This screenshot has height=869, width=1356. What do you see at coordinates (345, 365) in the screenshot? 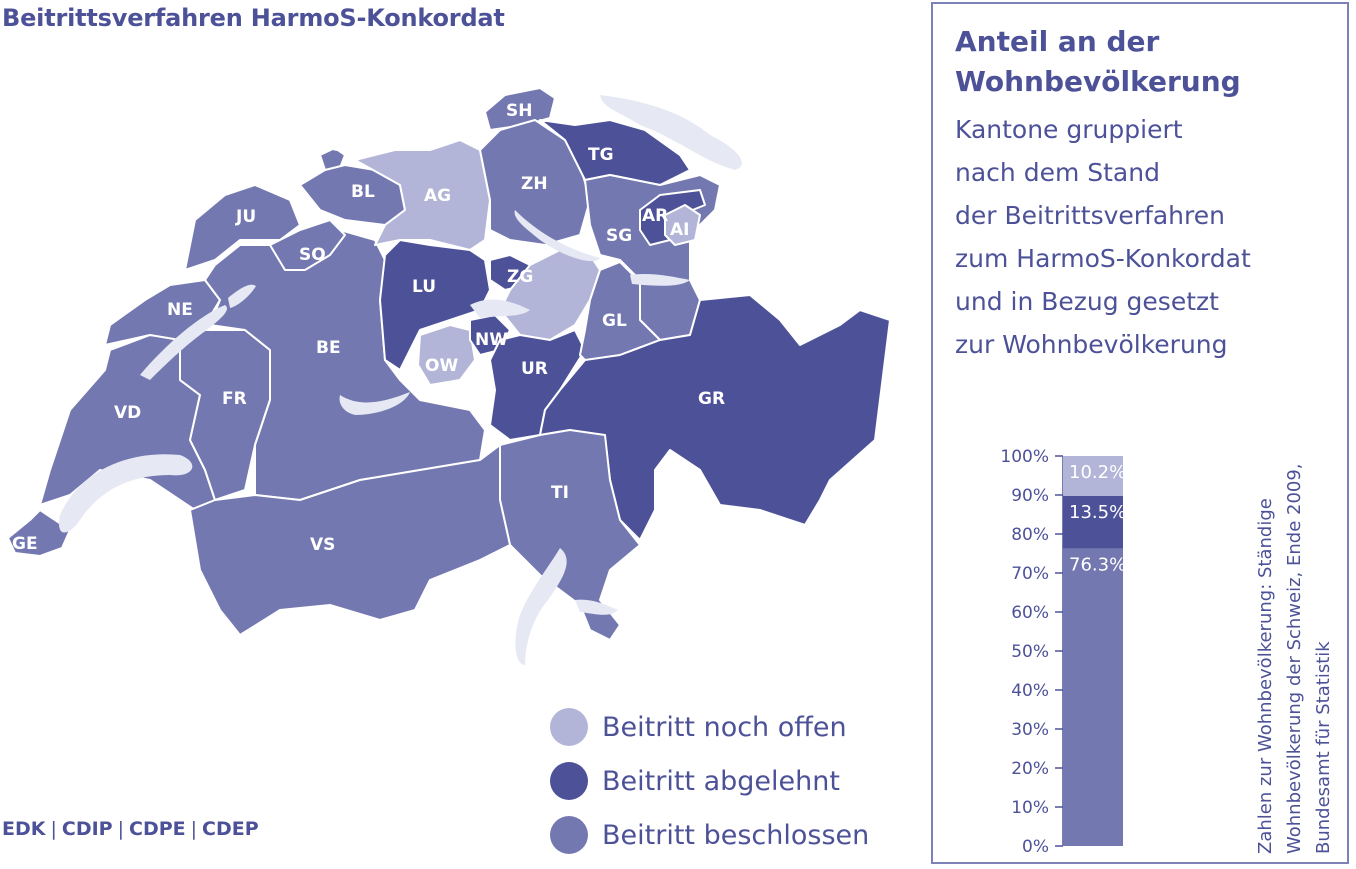
I see `canton-BE` at bounding box center [345, 365].